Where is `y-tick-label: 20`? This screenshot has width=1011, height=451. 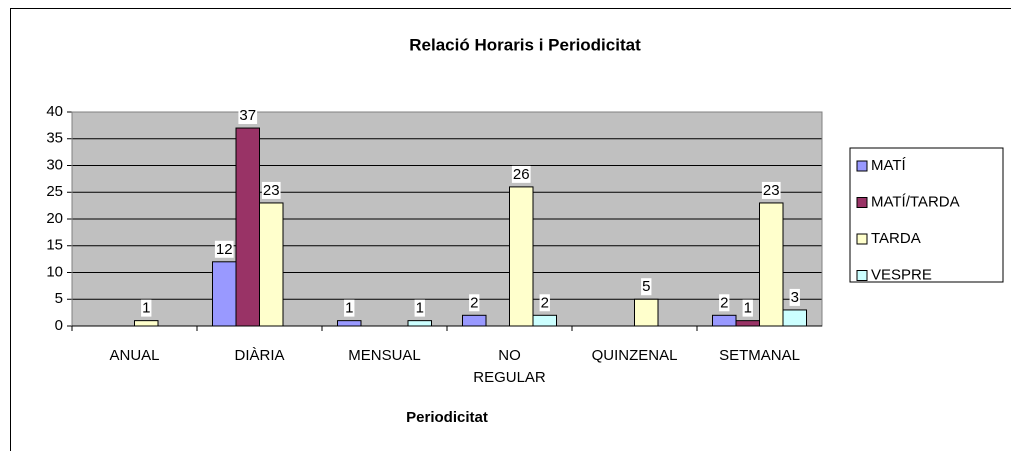
y-tick-label: 20 is located at coordinates (54, 218).